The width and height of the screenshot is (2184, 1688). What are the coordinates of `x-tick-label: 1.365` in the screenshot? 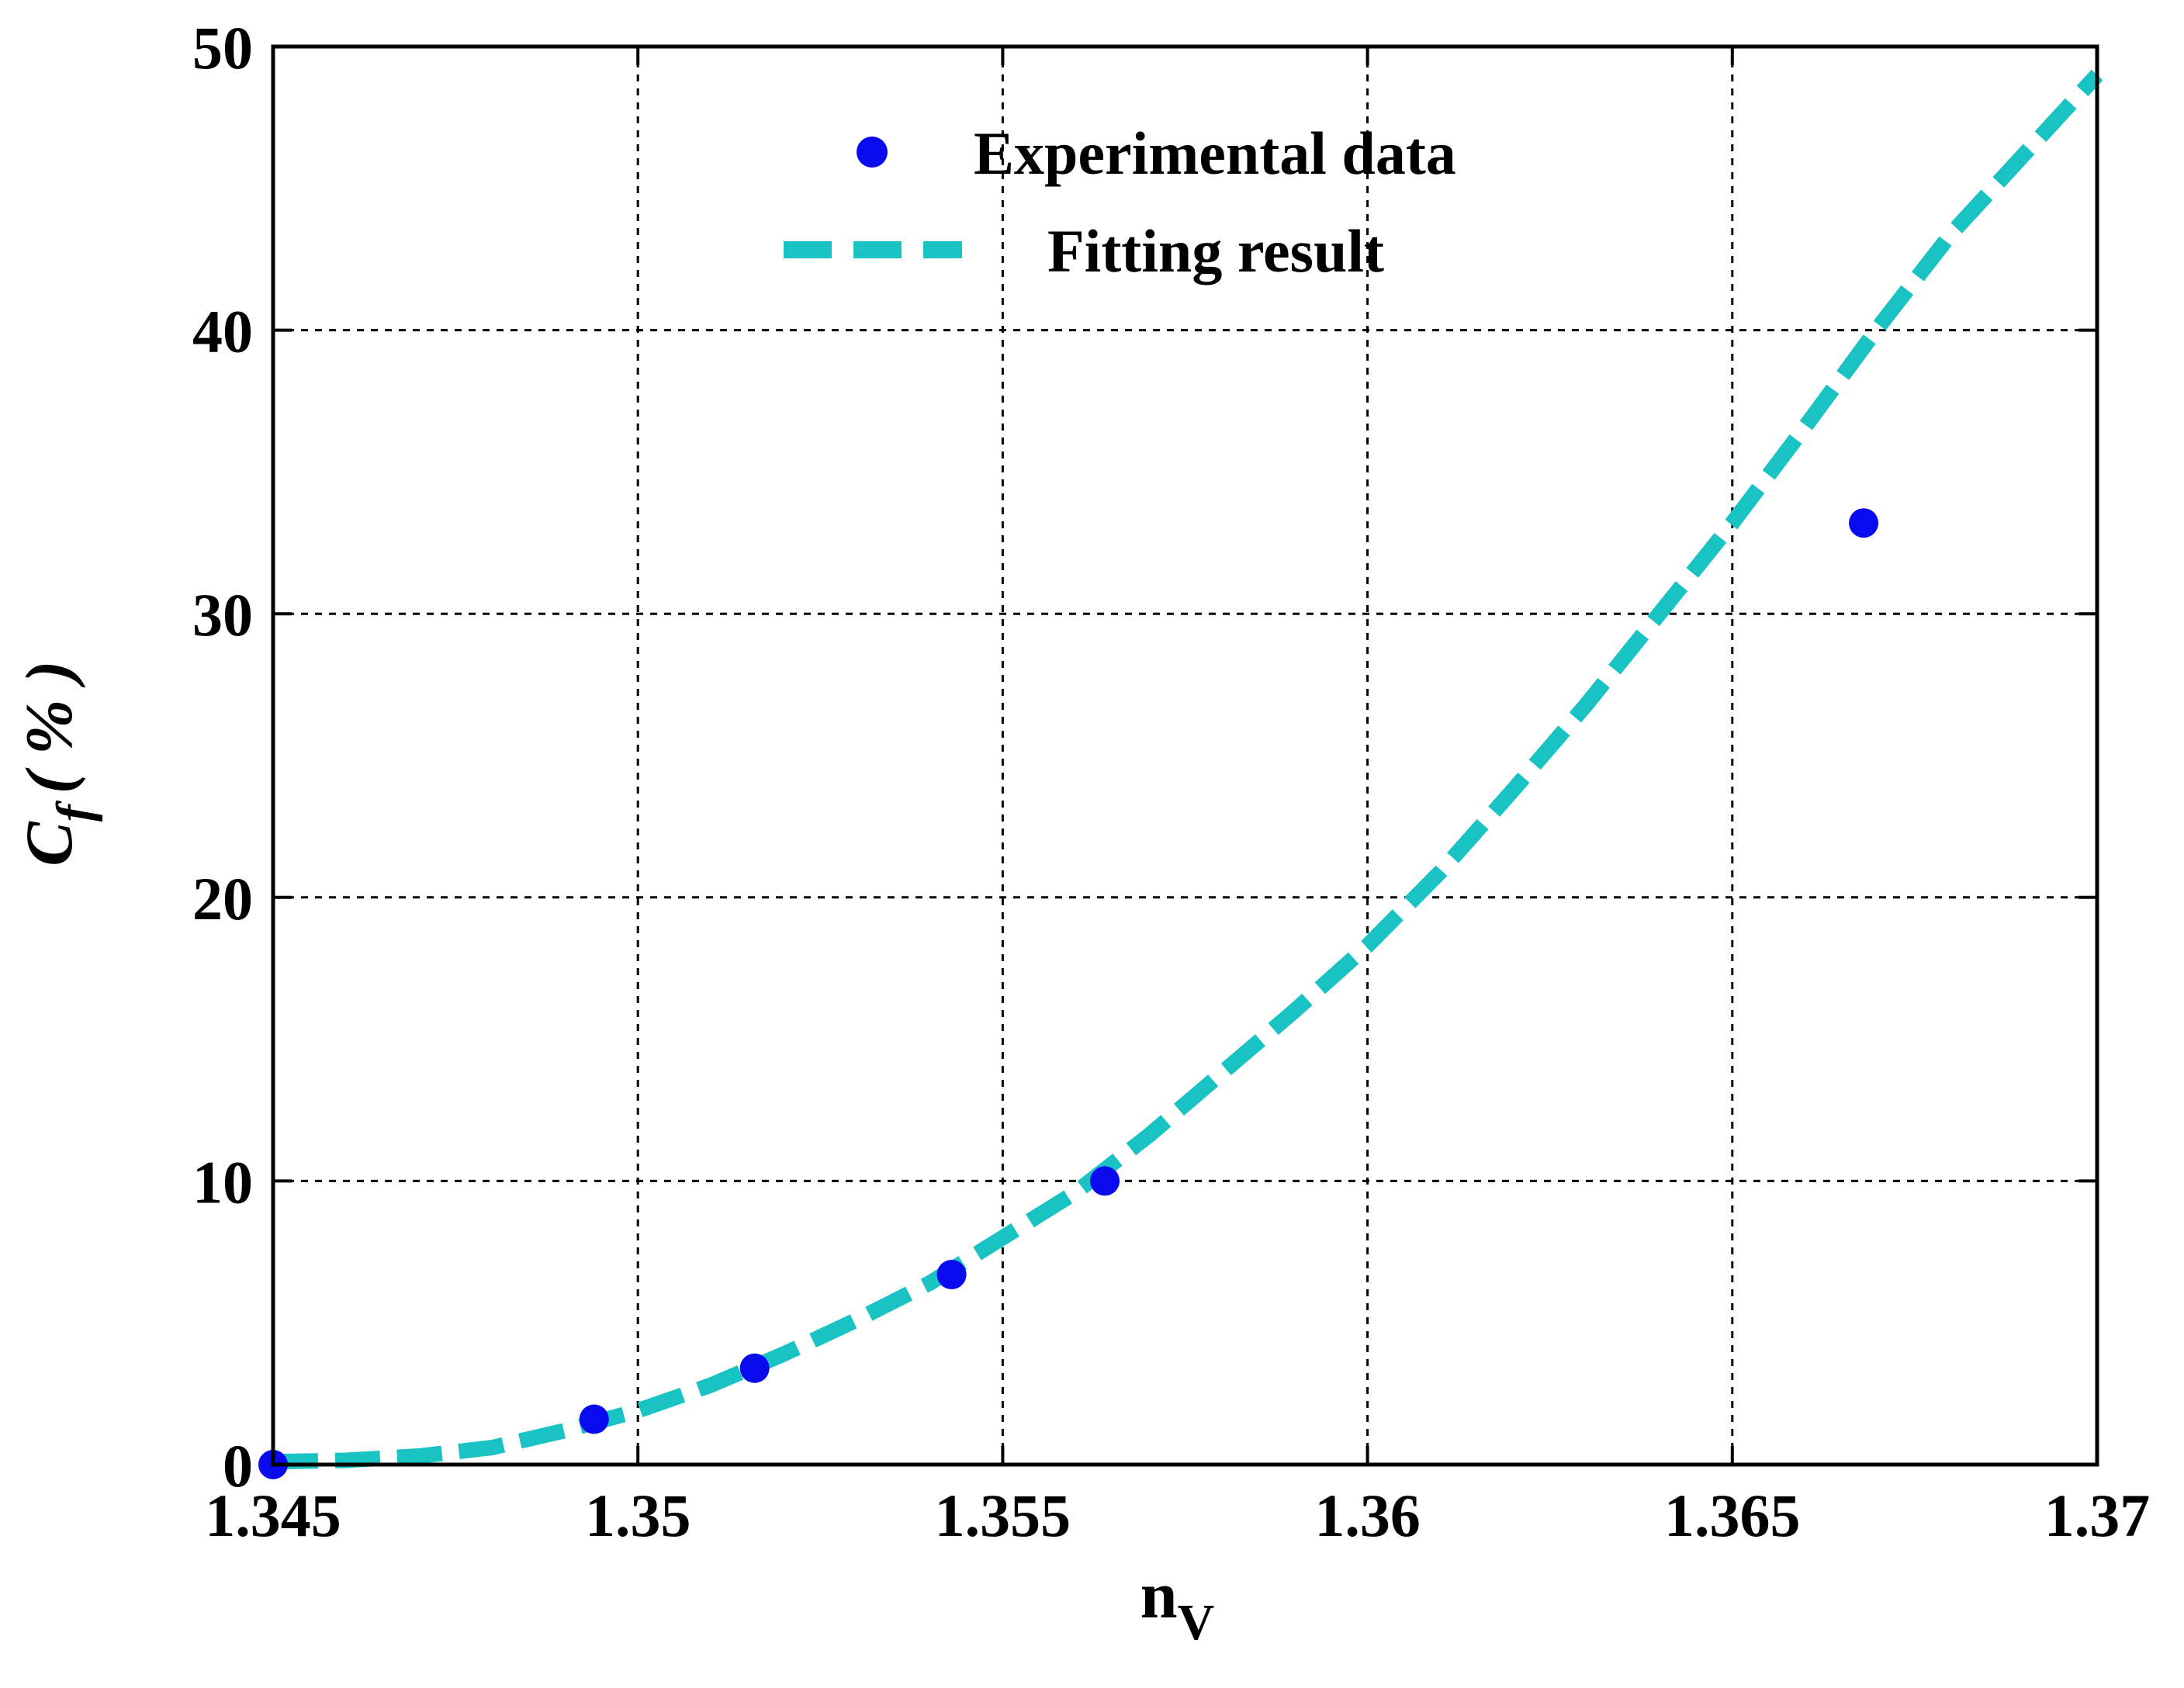 It's located at (1733, 1515).